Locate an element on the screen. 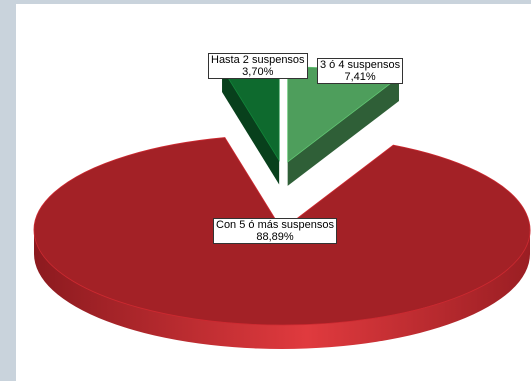 The height and width of the screenshot is (381, 531). data-label-3-o-4: 3 ó 4 suspensos 7,41% is located at coordinates (360, 71).